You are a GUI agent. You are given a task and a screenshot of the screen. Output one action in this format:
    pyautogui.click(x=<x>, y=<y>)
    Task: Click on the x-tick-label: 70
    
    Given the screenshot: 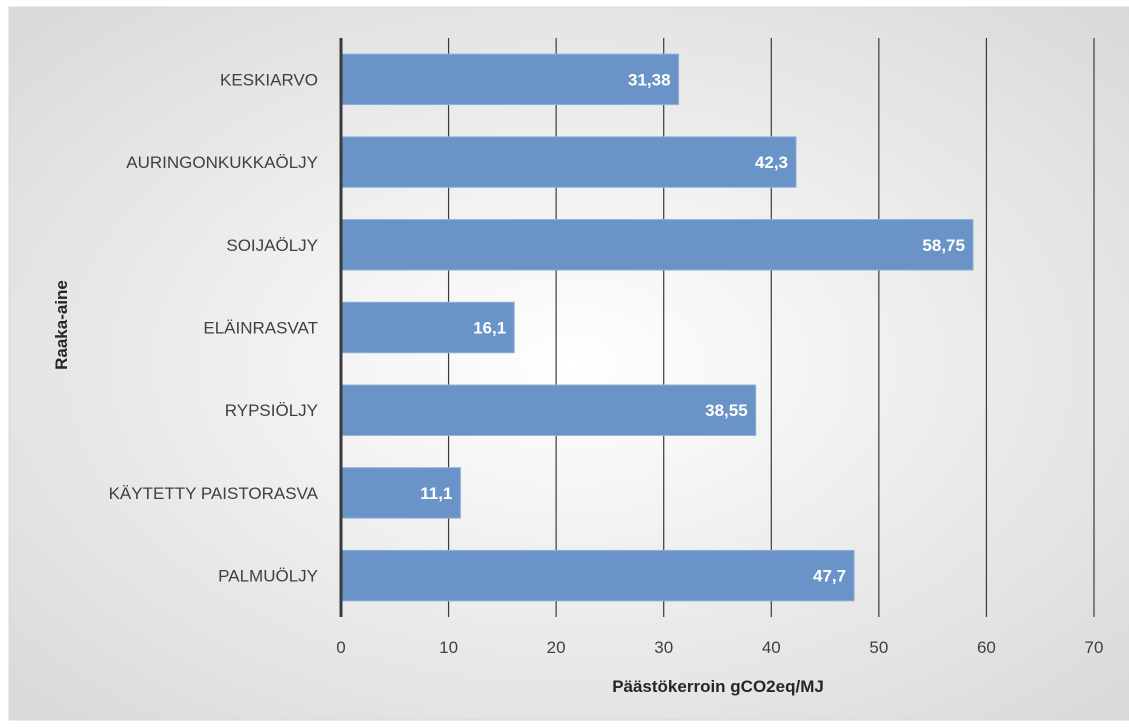 What is the action you would take?
    pyautogui.click(x=1094, y=647)
    